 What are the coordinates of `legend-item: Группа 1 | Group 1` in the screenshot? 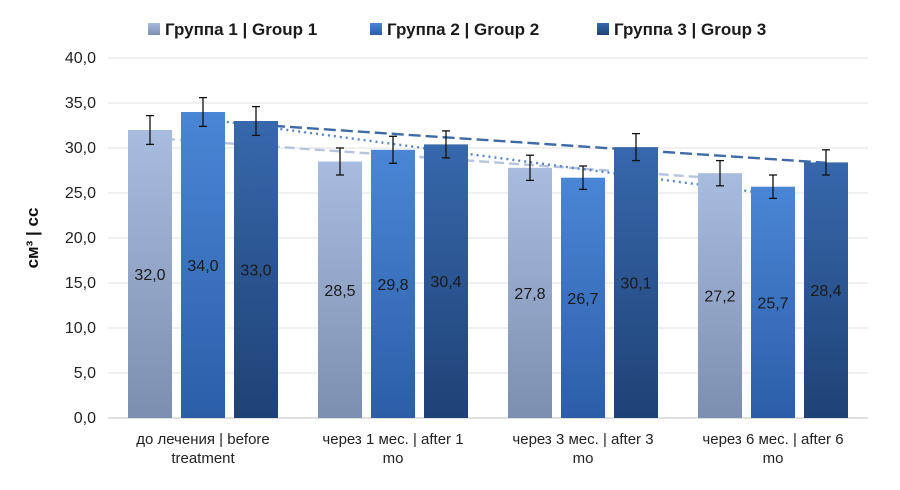 It's located at (232, 29).